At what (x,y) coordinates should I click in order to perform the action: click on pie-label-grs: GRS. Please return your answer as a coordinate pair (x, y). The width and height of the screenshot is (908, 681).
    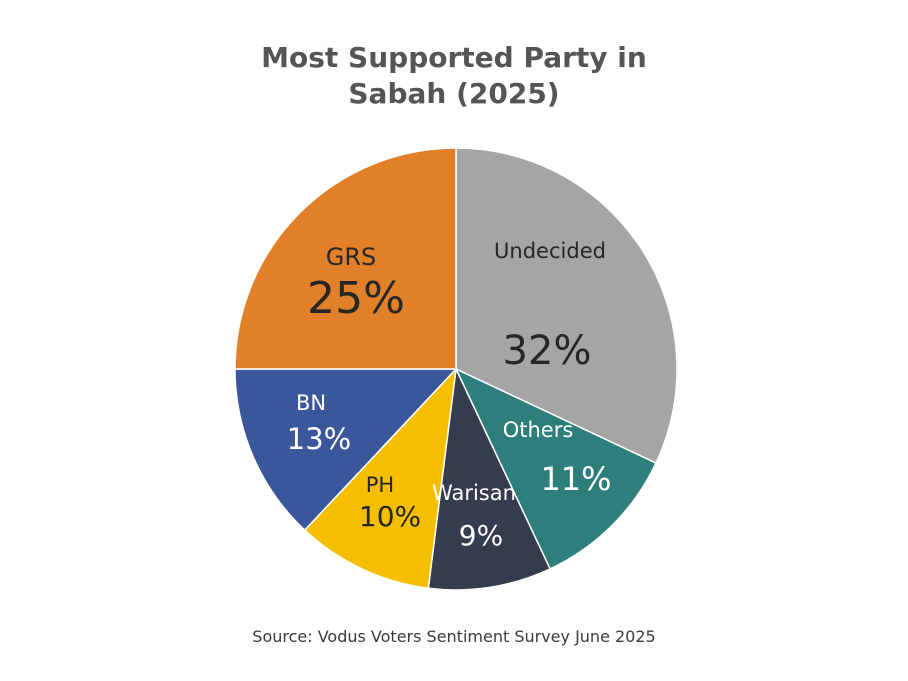
    Looking at the image, I should click on (351, 257).